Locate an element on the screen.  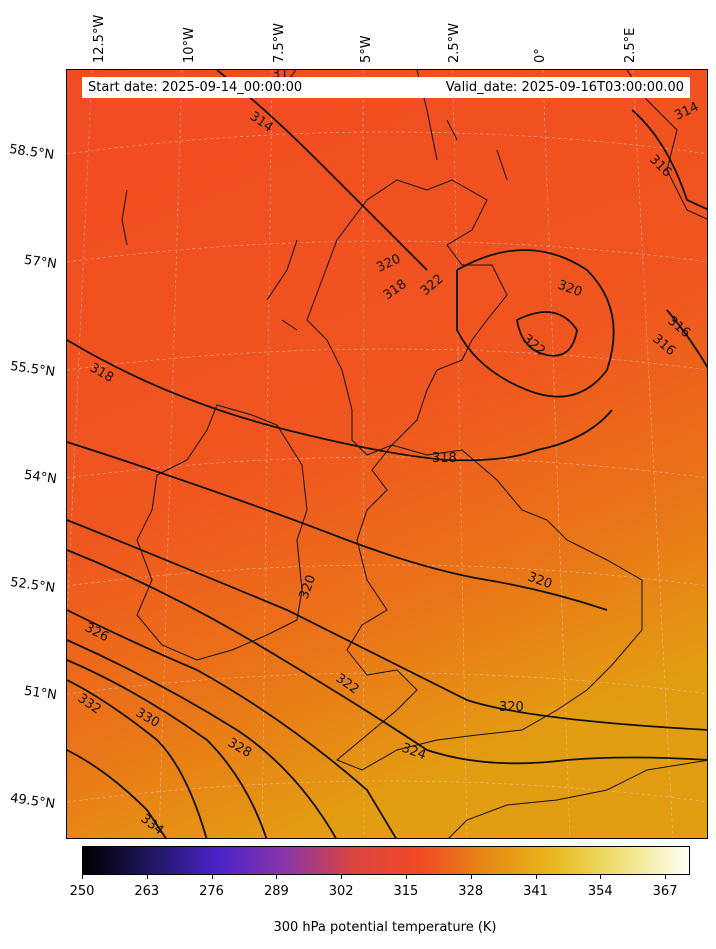
england-coast is located at coordinates (489, 607).